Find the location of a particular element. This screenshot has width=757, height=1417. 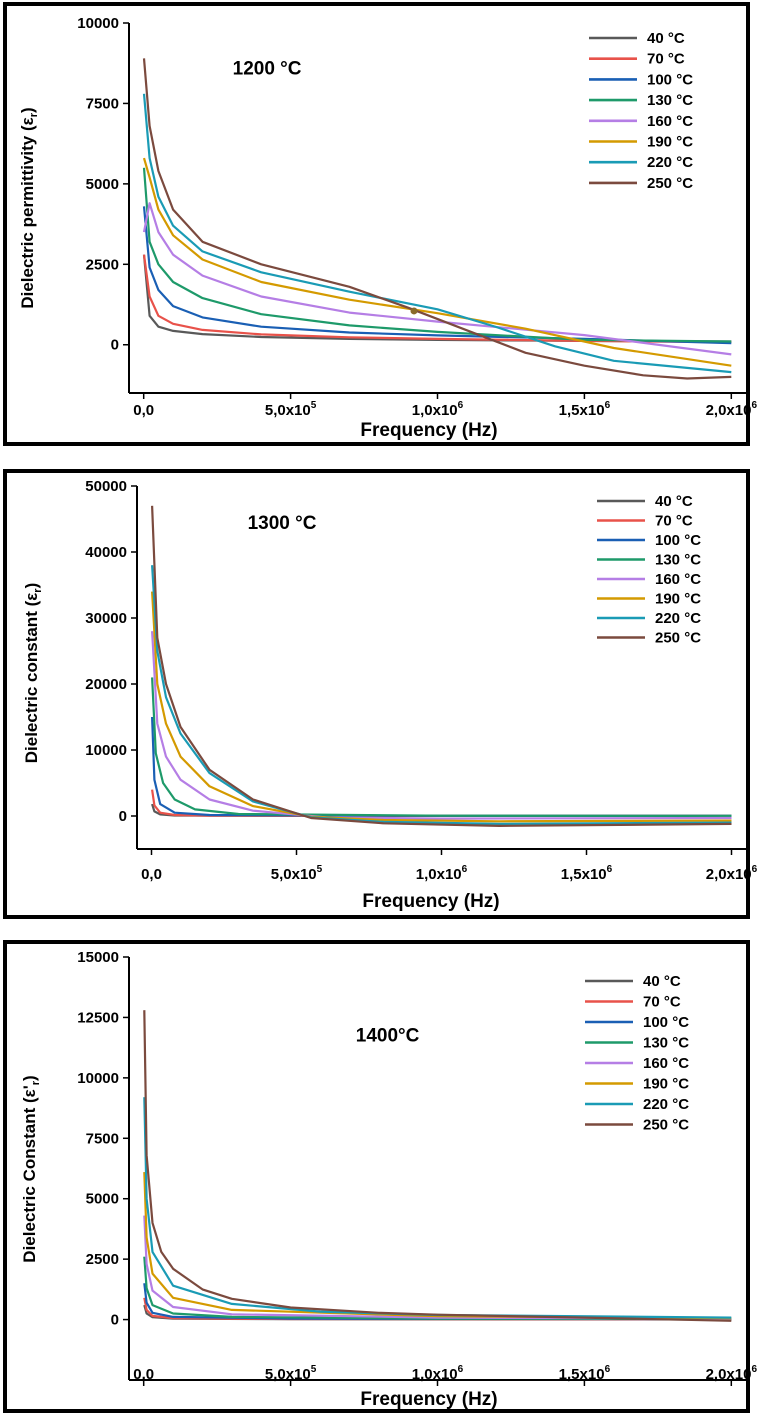

y-tick-label: 50000 is located at coordinates (106, 486).